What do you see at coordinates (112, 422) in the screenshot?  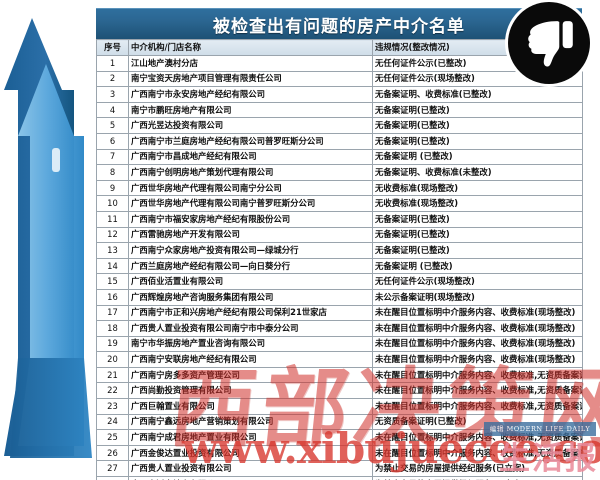 I see `cell-index: 24` at bounding box center [112, 422].